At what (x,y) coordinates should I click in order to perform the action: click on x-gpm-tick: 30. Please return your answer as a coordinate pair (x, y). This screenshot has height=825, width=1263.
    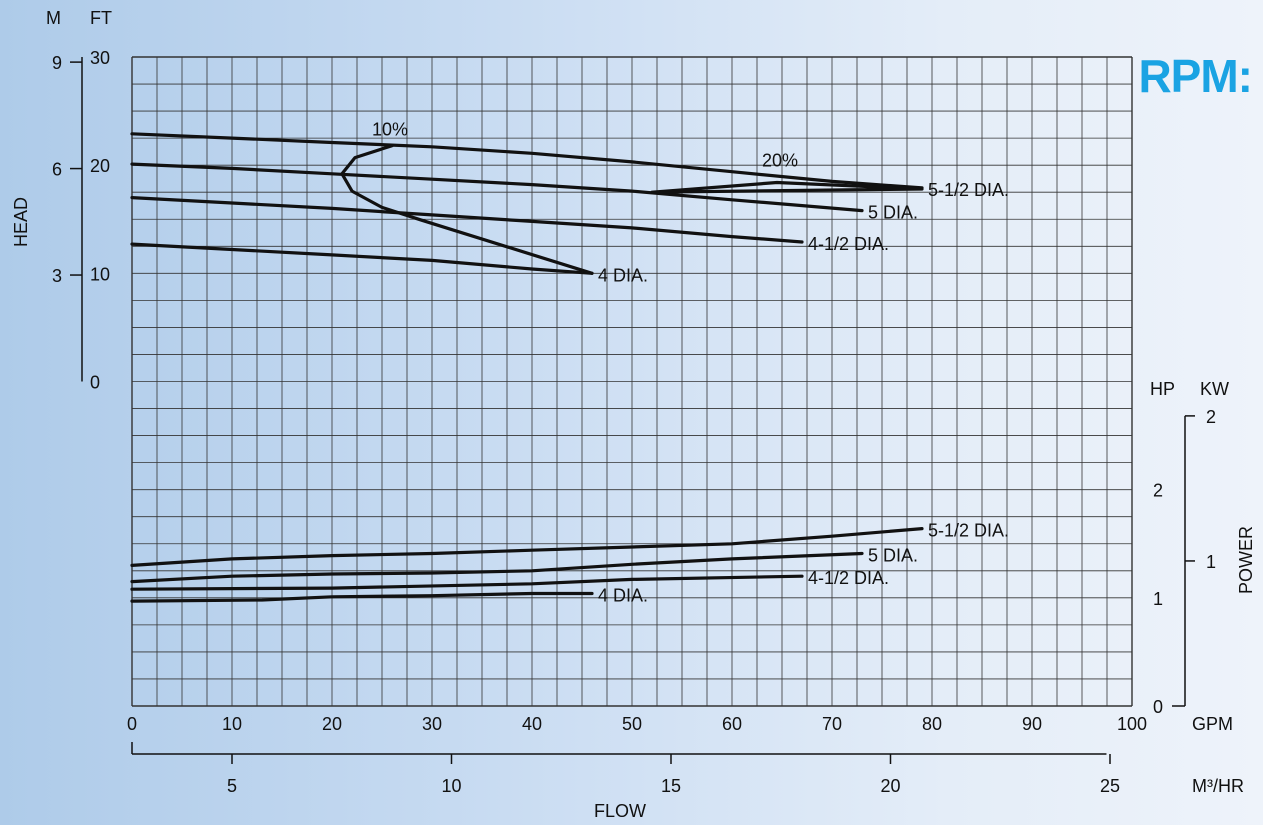
    Looking at the image, I should click on (432, 724).